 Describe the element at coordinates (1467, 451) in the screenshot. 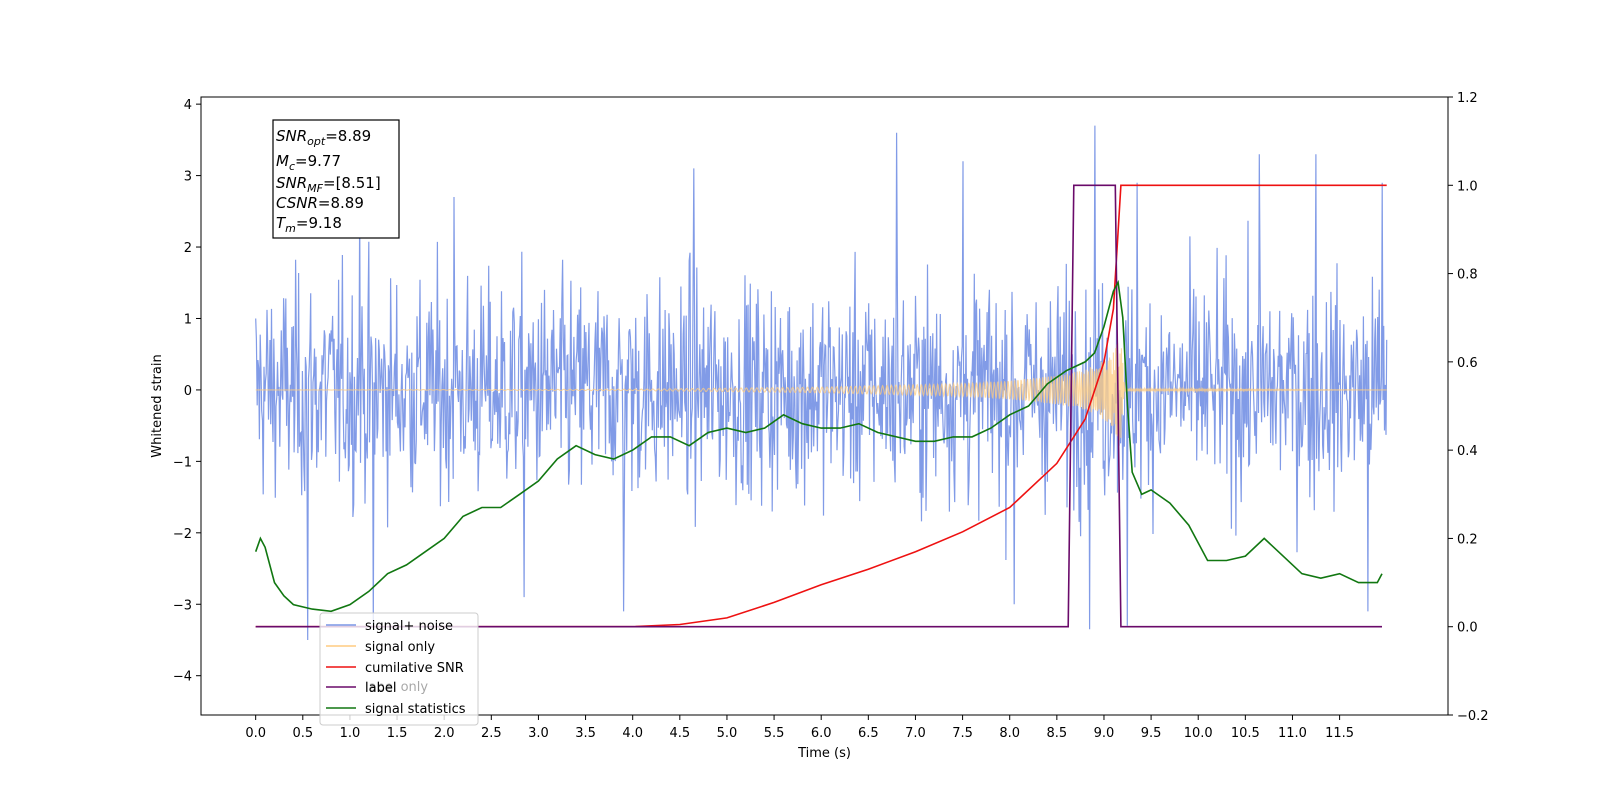

I see `y2-tick-label: 0.4` at that location.